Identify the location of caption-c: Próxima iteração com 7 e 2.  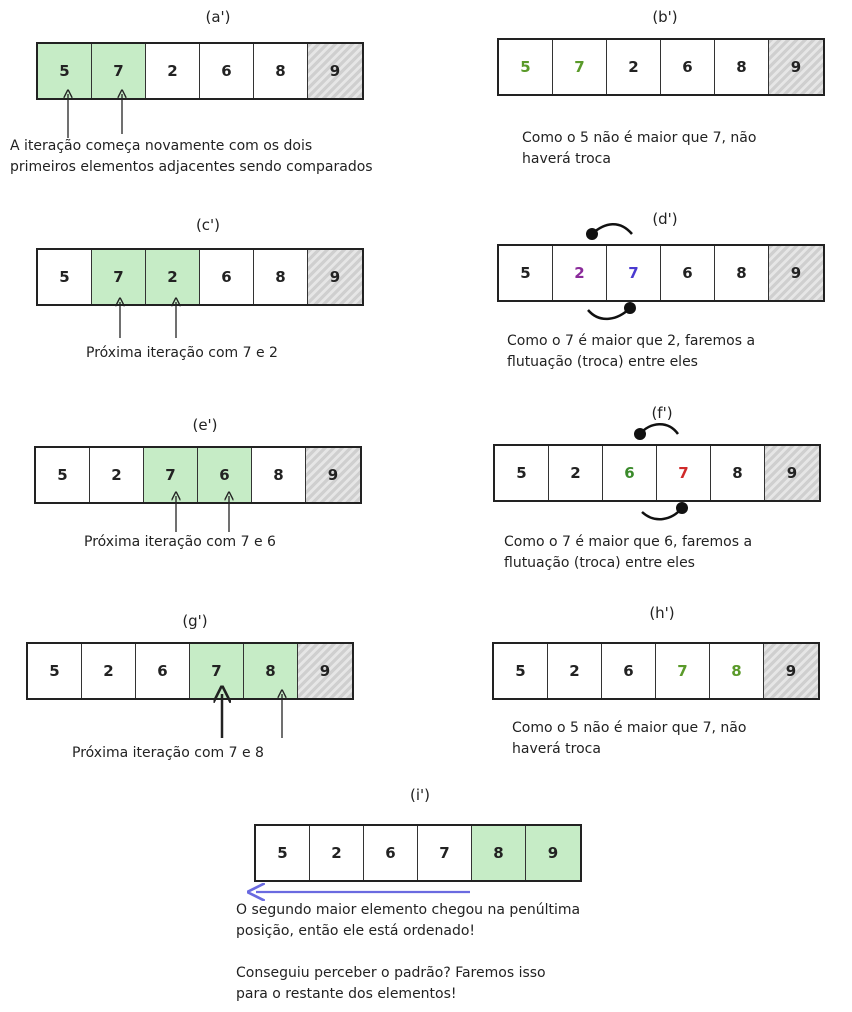
(182, 353).